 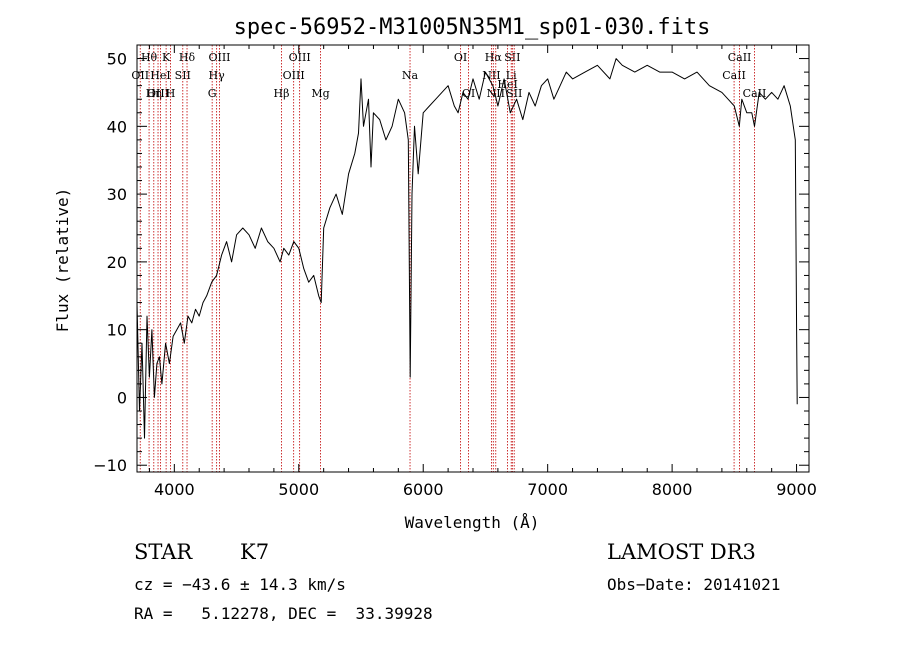 I want to click on spectral-line-label: Li, so click(x=511, y=75).